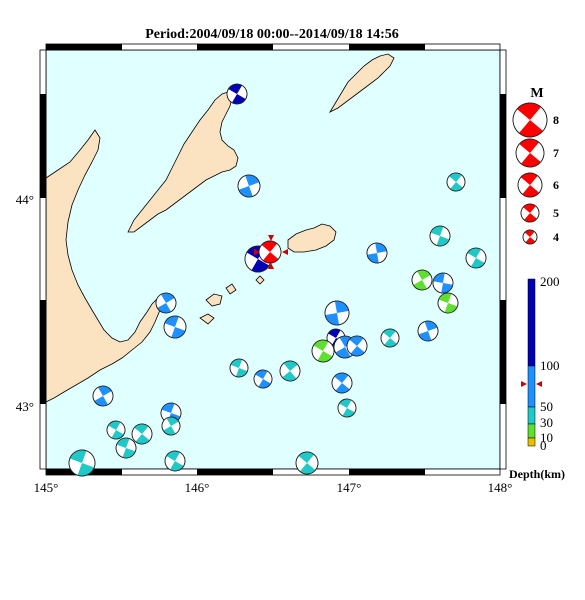 This screenshot has width=585, height=600. I want to click on magnitude-label-6: 6, so click(556, 185).